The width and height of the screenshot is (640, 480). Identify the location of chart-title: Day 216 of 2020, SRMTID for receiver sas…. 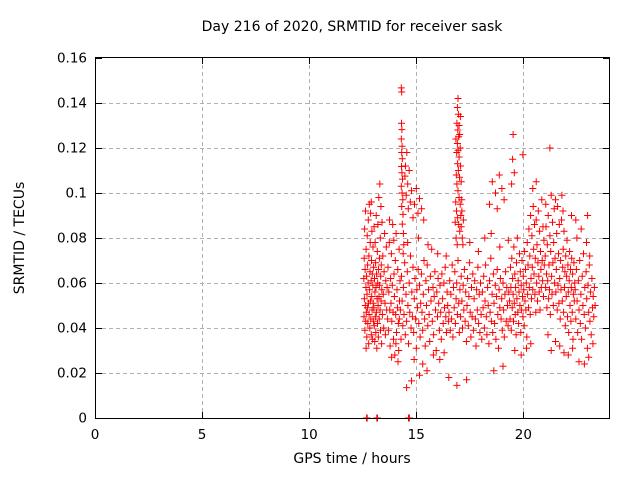
(352, 27).